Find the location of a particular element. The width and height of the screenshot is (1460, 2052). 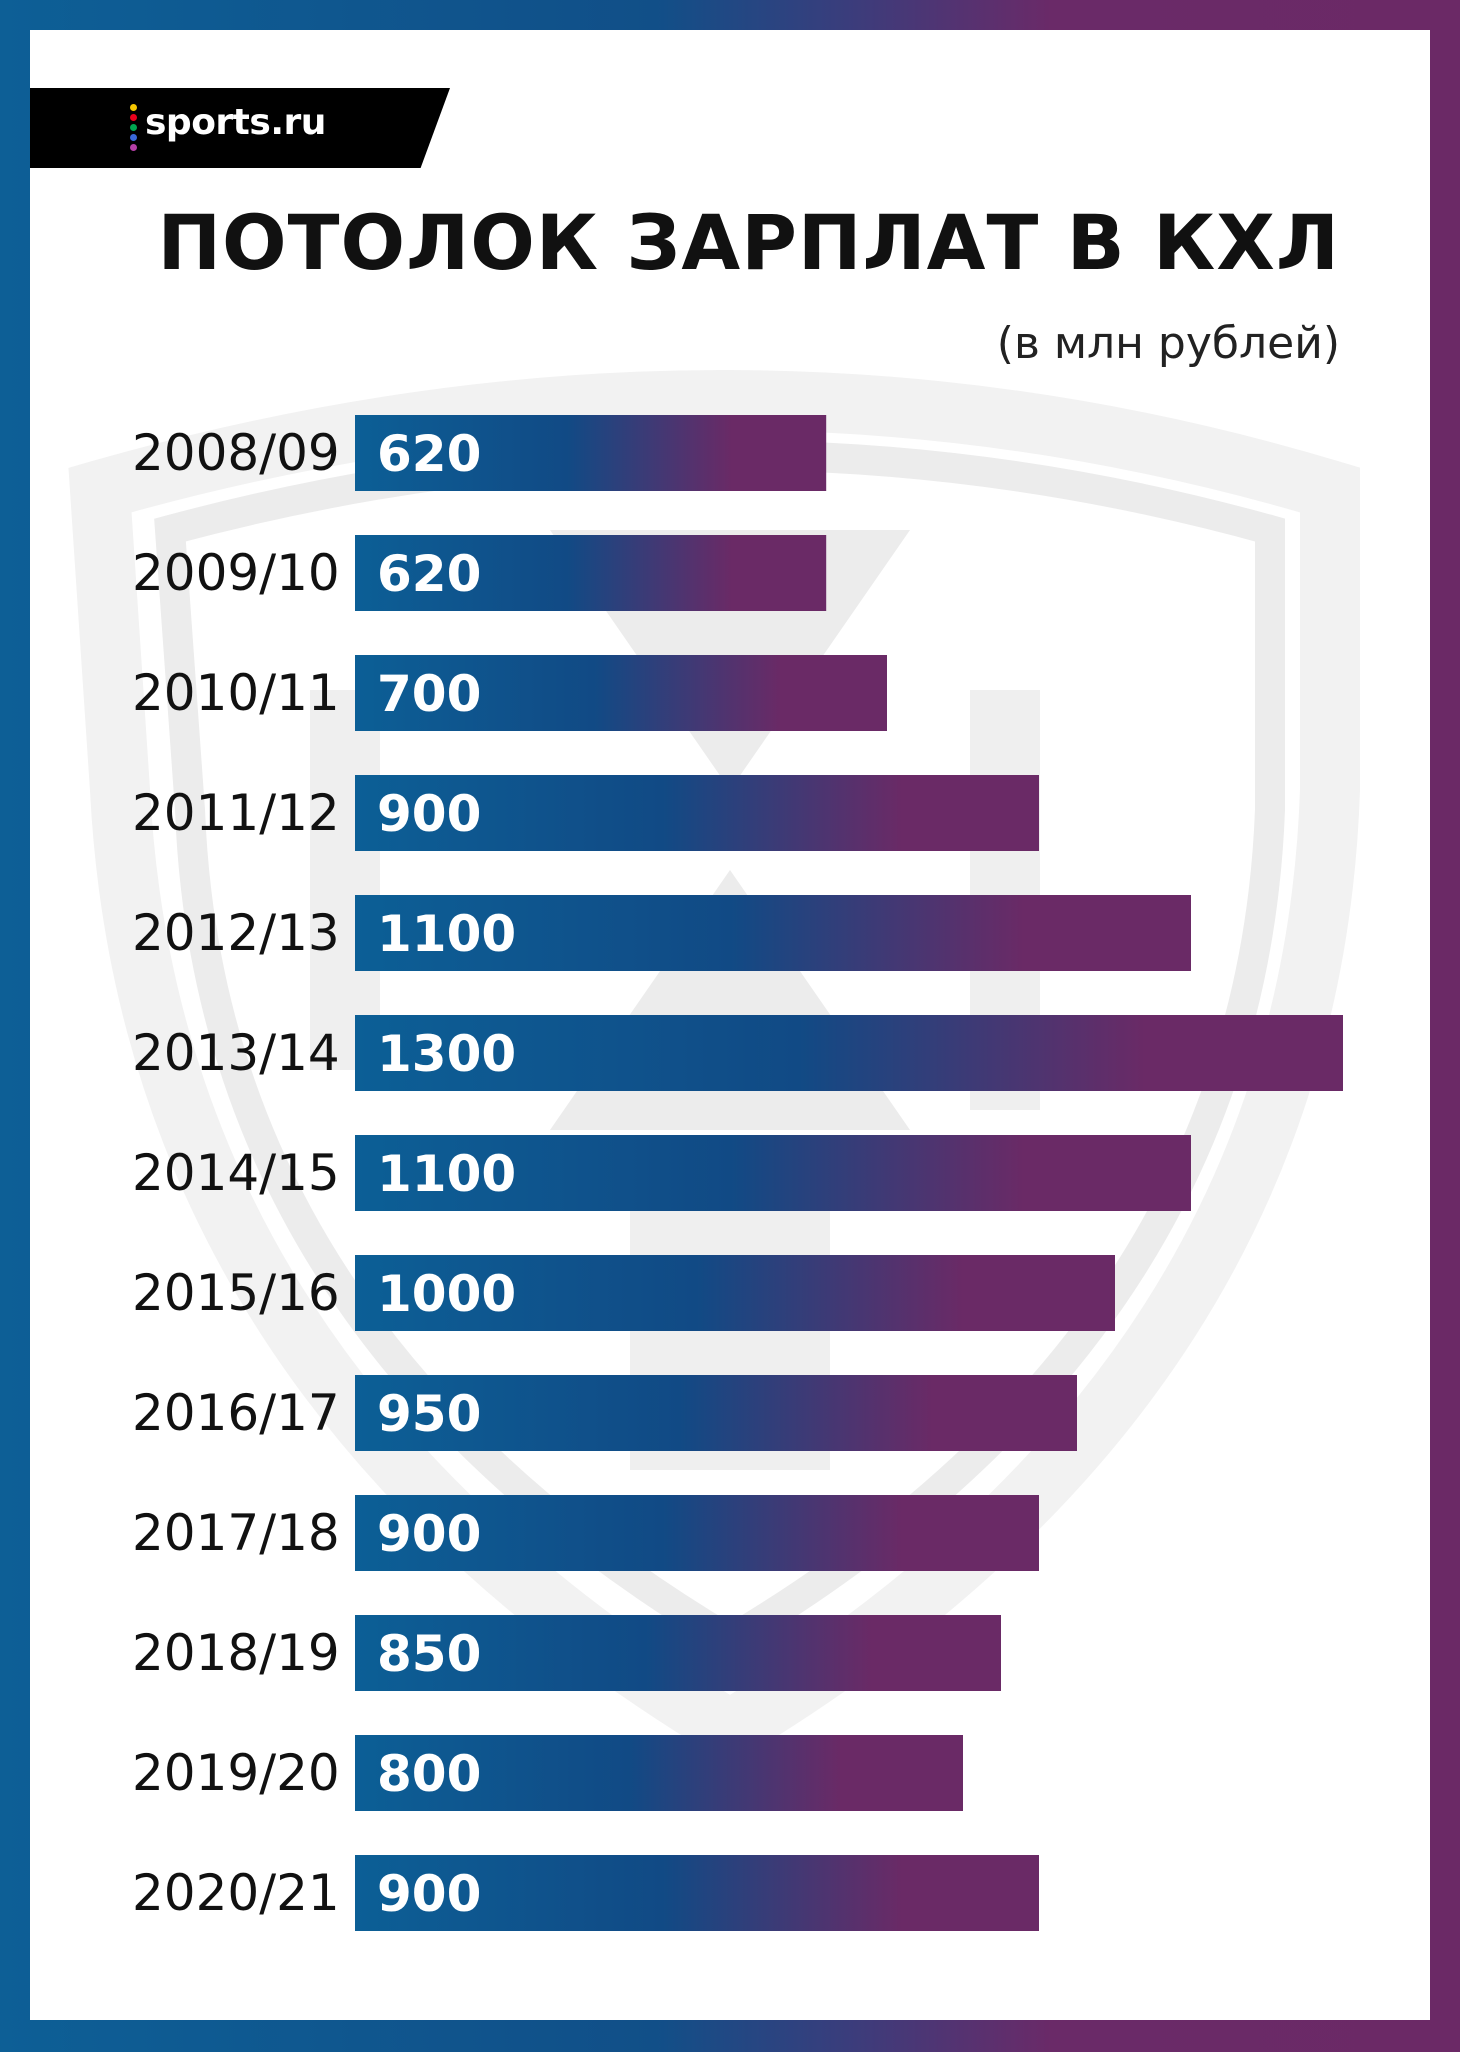

category-label: 2017/18 is located at coordinates (236, 1533).